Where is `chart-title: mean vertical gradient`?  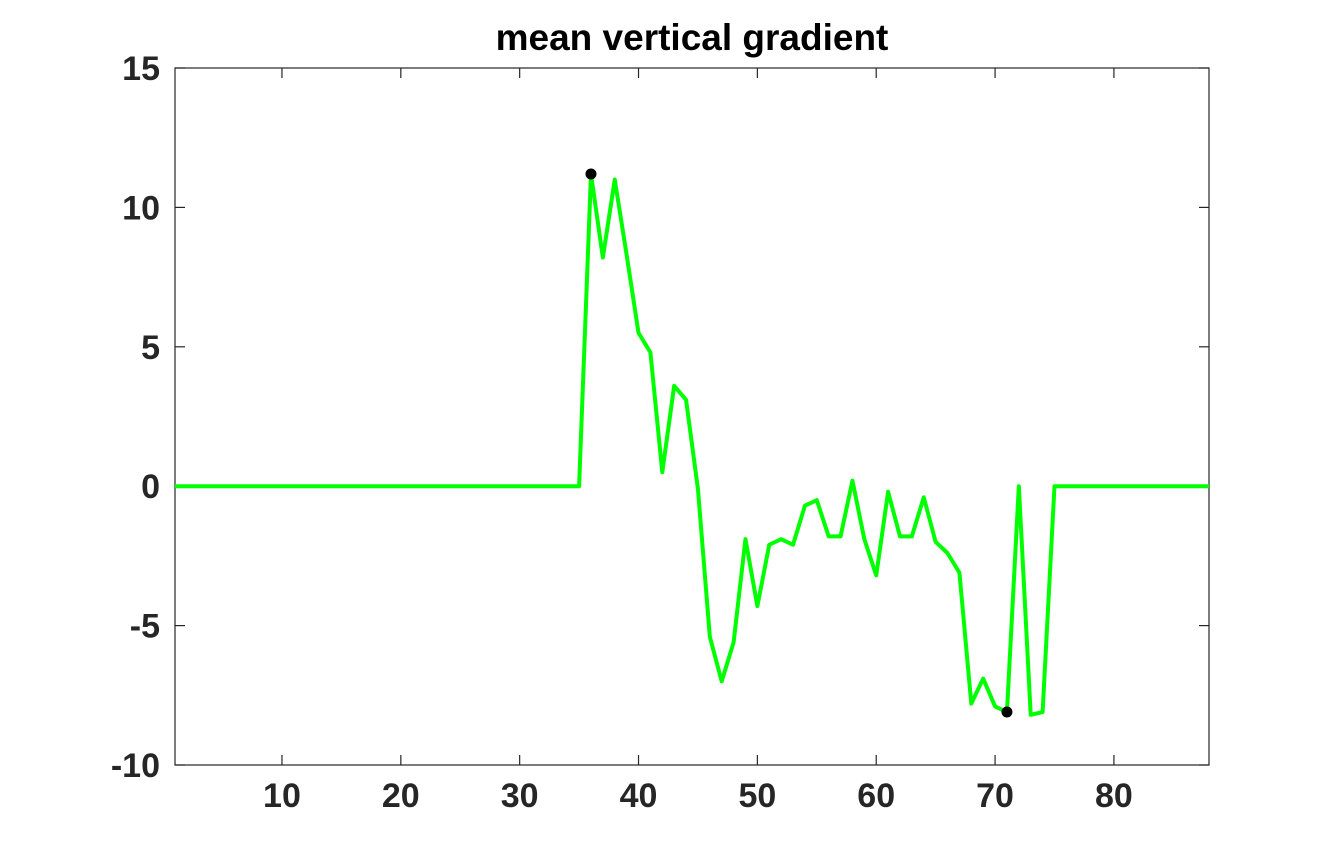
chart-title: mean vertical gradient is located at coordinates (692, 37).